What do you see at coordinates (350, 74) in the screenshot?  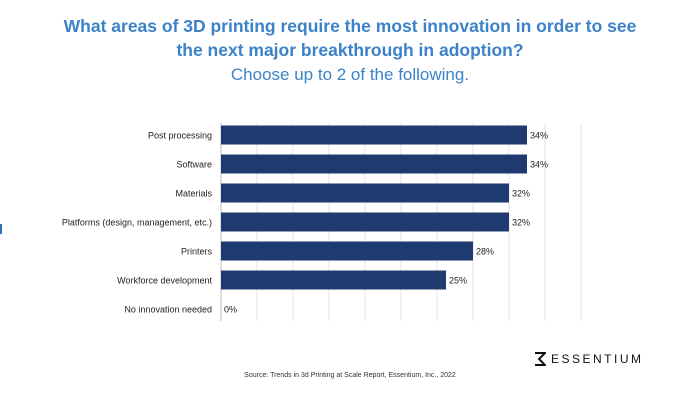 I see `chart-subtitle: Choose up to 2 of the following.` at bounding box center [350, 74].